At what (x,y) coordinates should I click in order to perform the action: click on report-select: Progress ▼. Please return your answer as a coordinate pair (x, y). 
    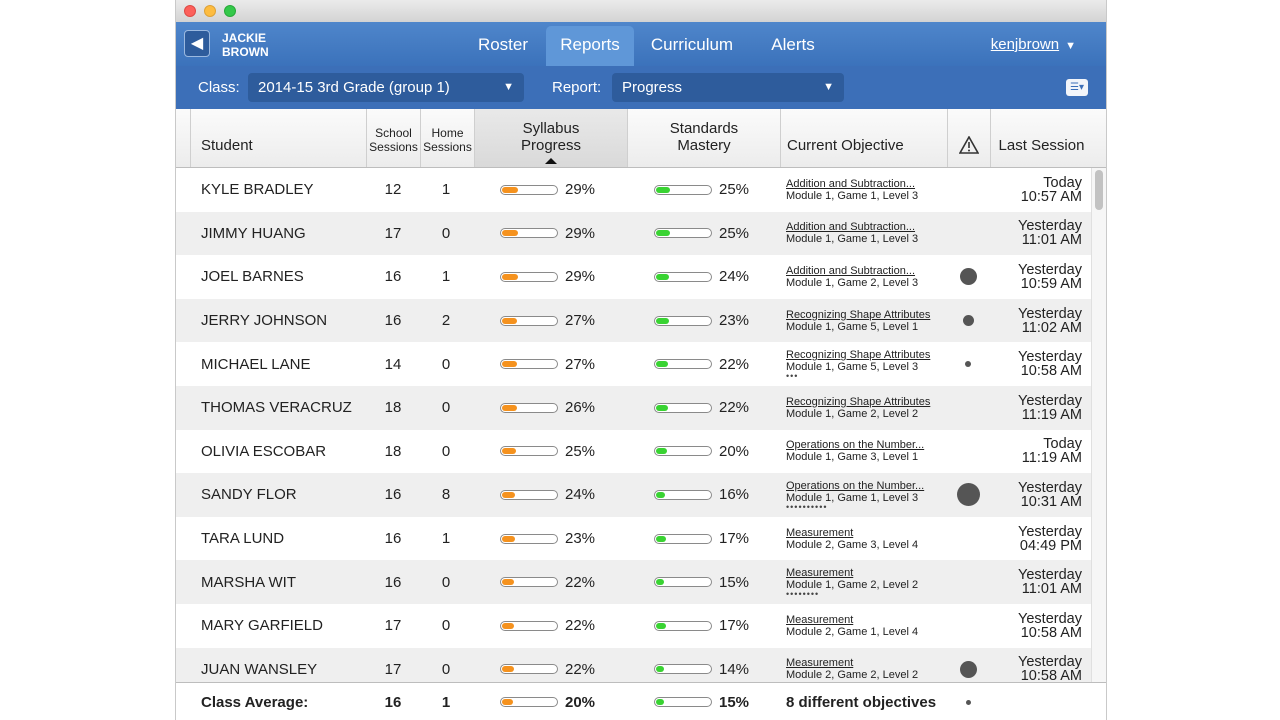
    Looking at the image, I should click on (728, 87).